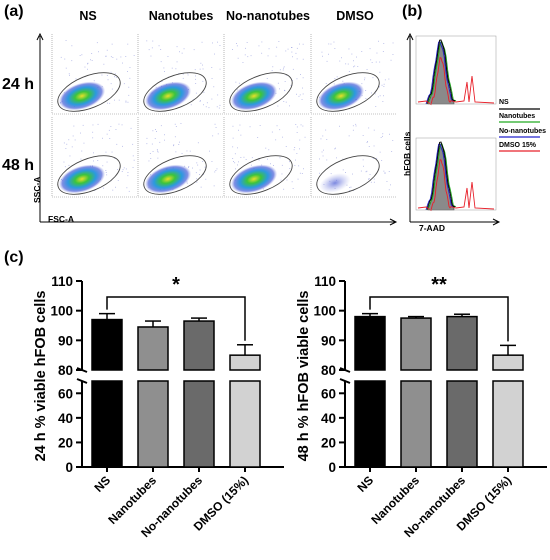 This screenshot has height=560, width=550. What do you see at coordinates (456, 123) in the screenshot?
I see `histograms` at bounding box center [456, 123].